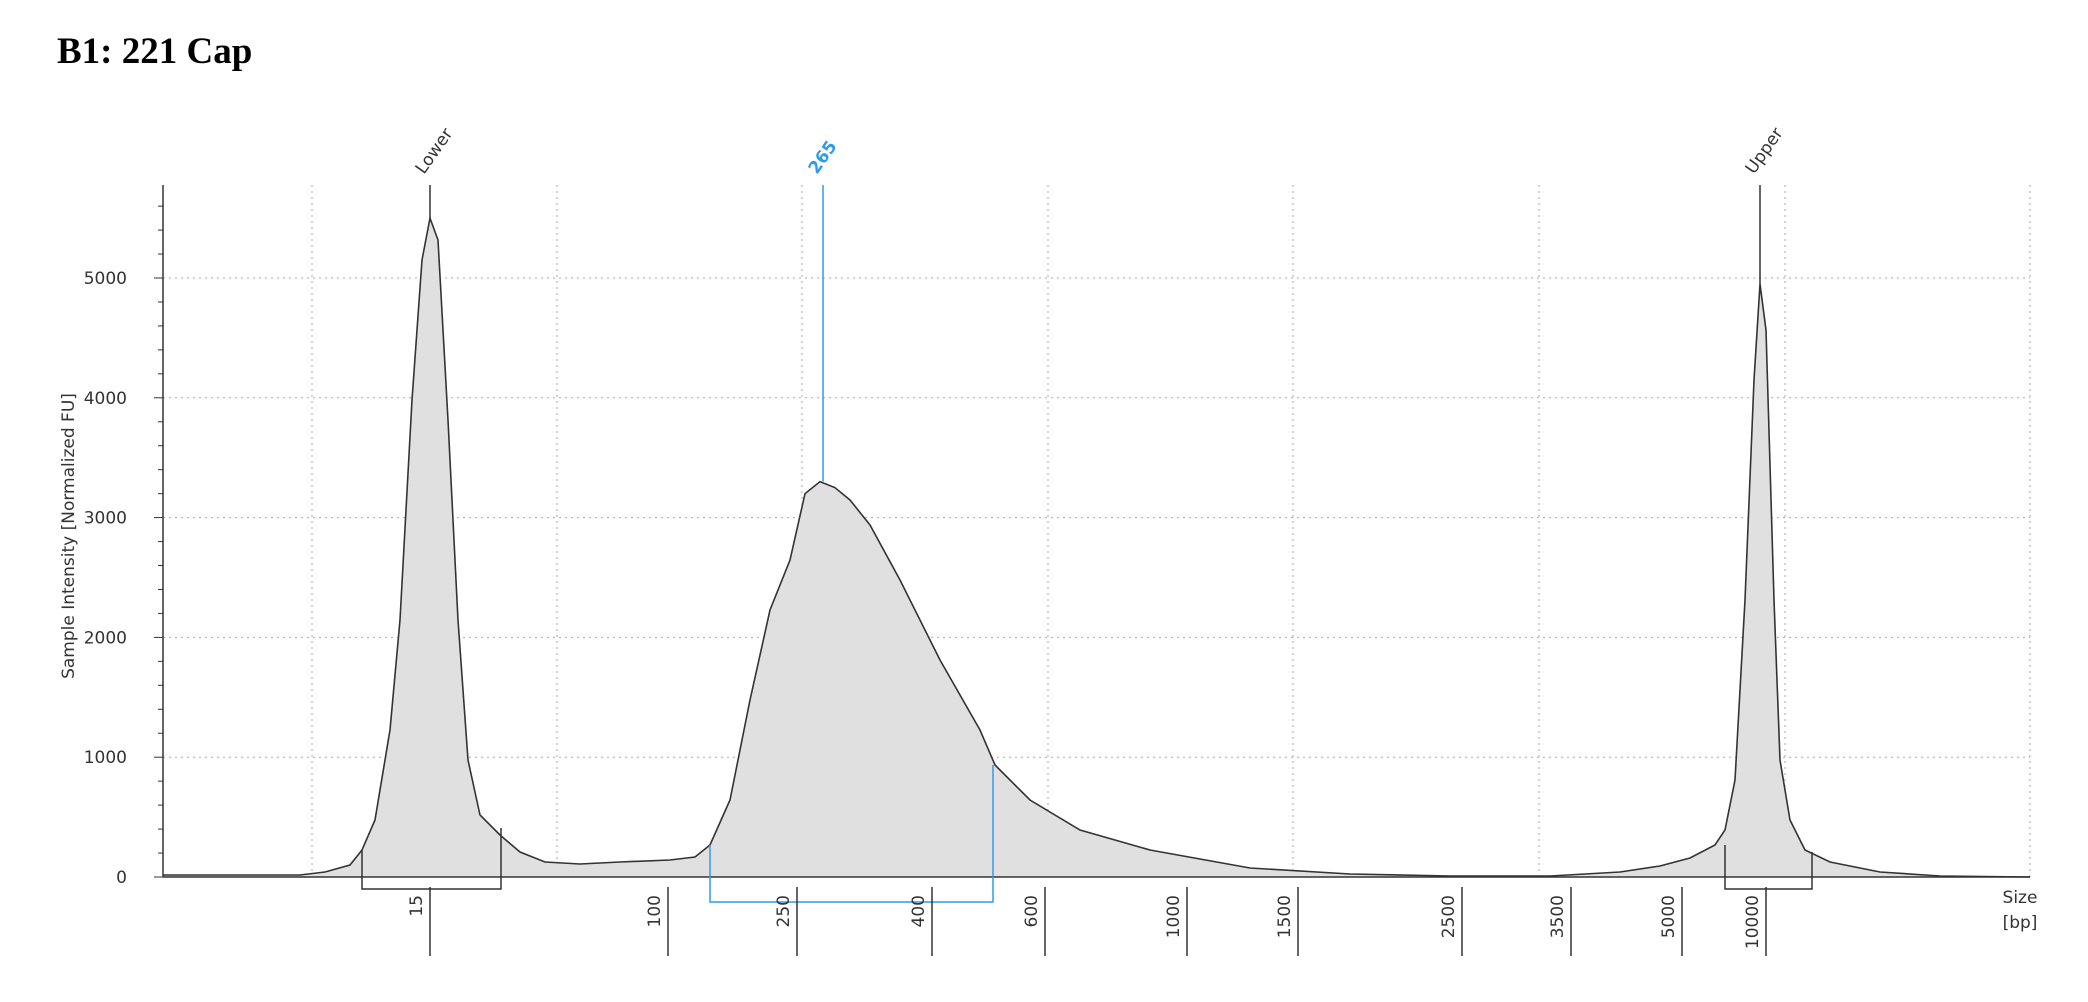 The width and height of the screenshot is (2088, 1002). Describe the element at coordinates (121, 878) in the screenshot. I see `y-tick-label: 0` at that location.